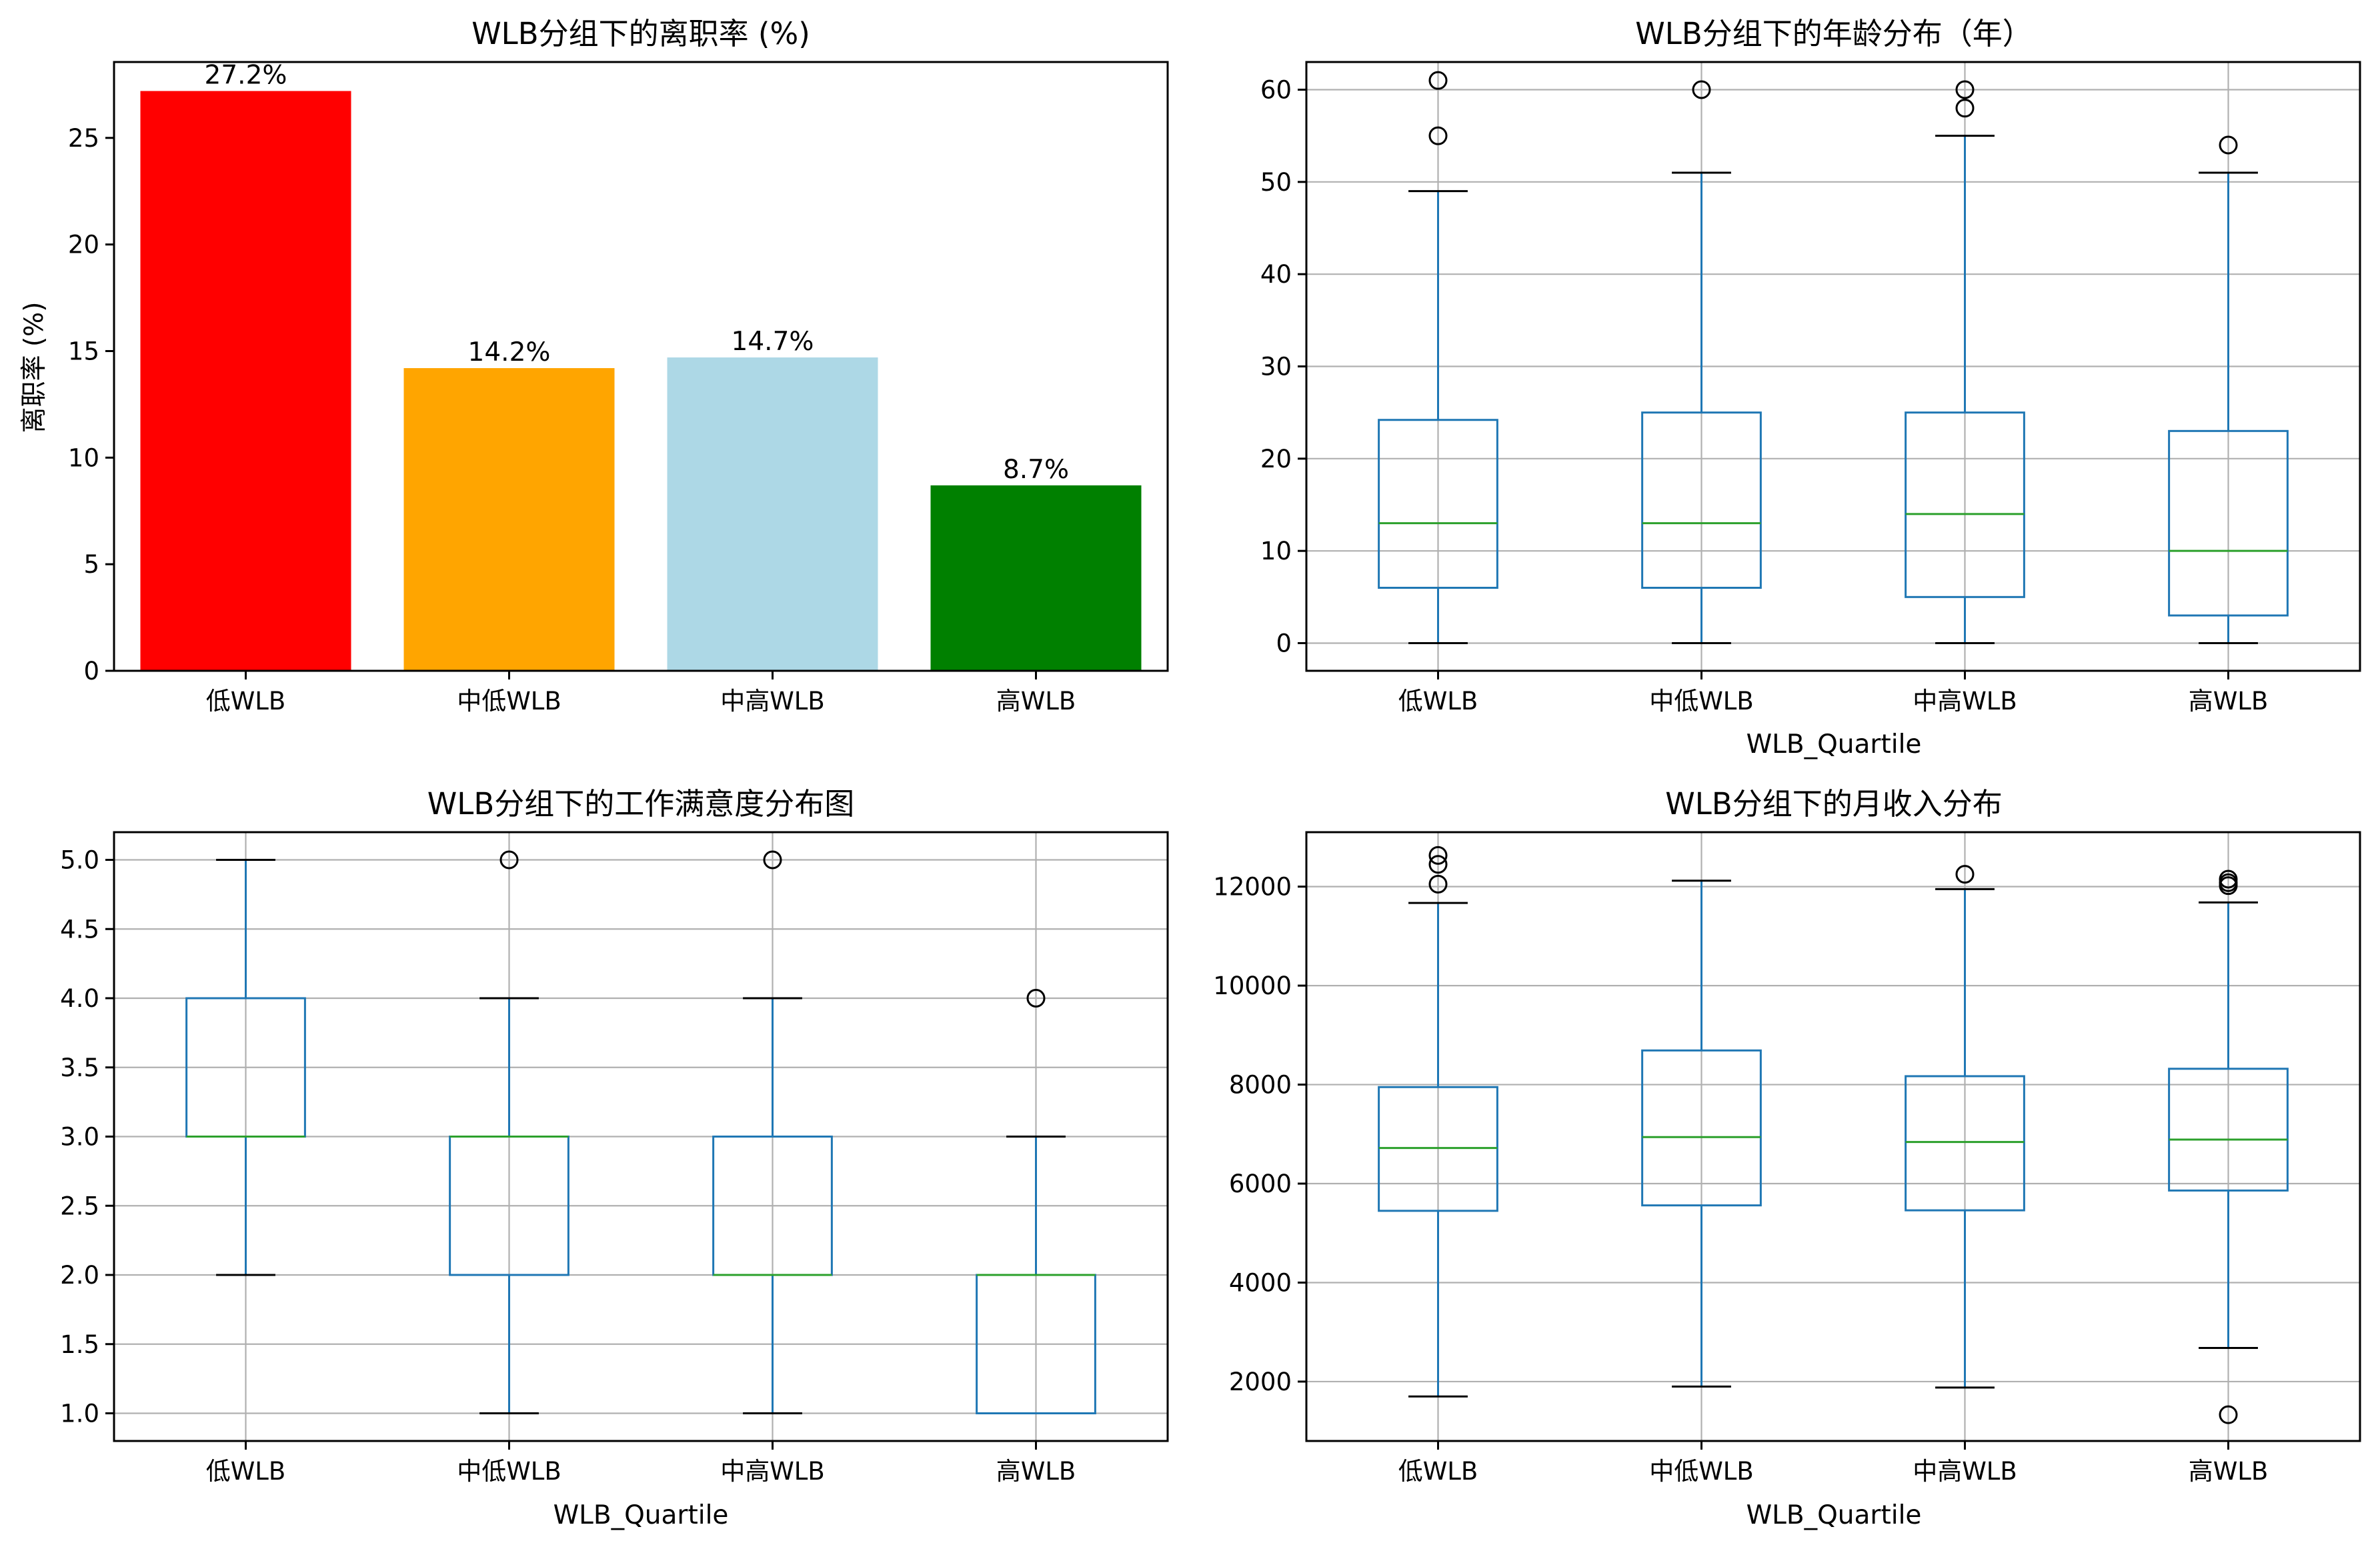  I want to click on y-tick-label: 8000, so click(1260, 1085).